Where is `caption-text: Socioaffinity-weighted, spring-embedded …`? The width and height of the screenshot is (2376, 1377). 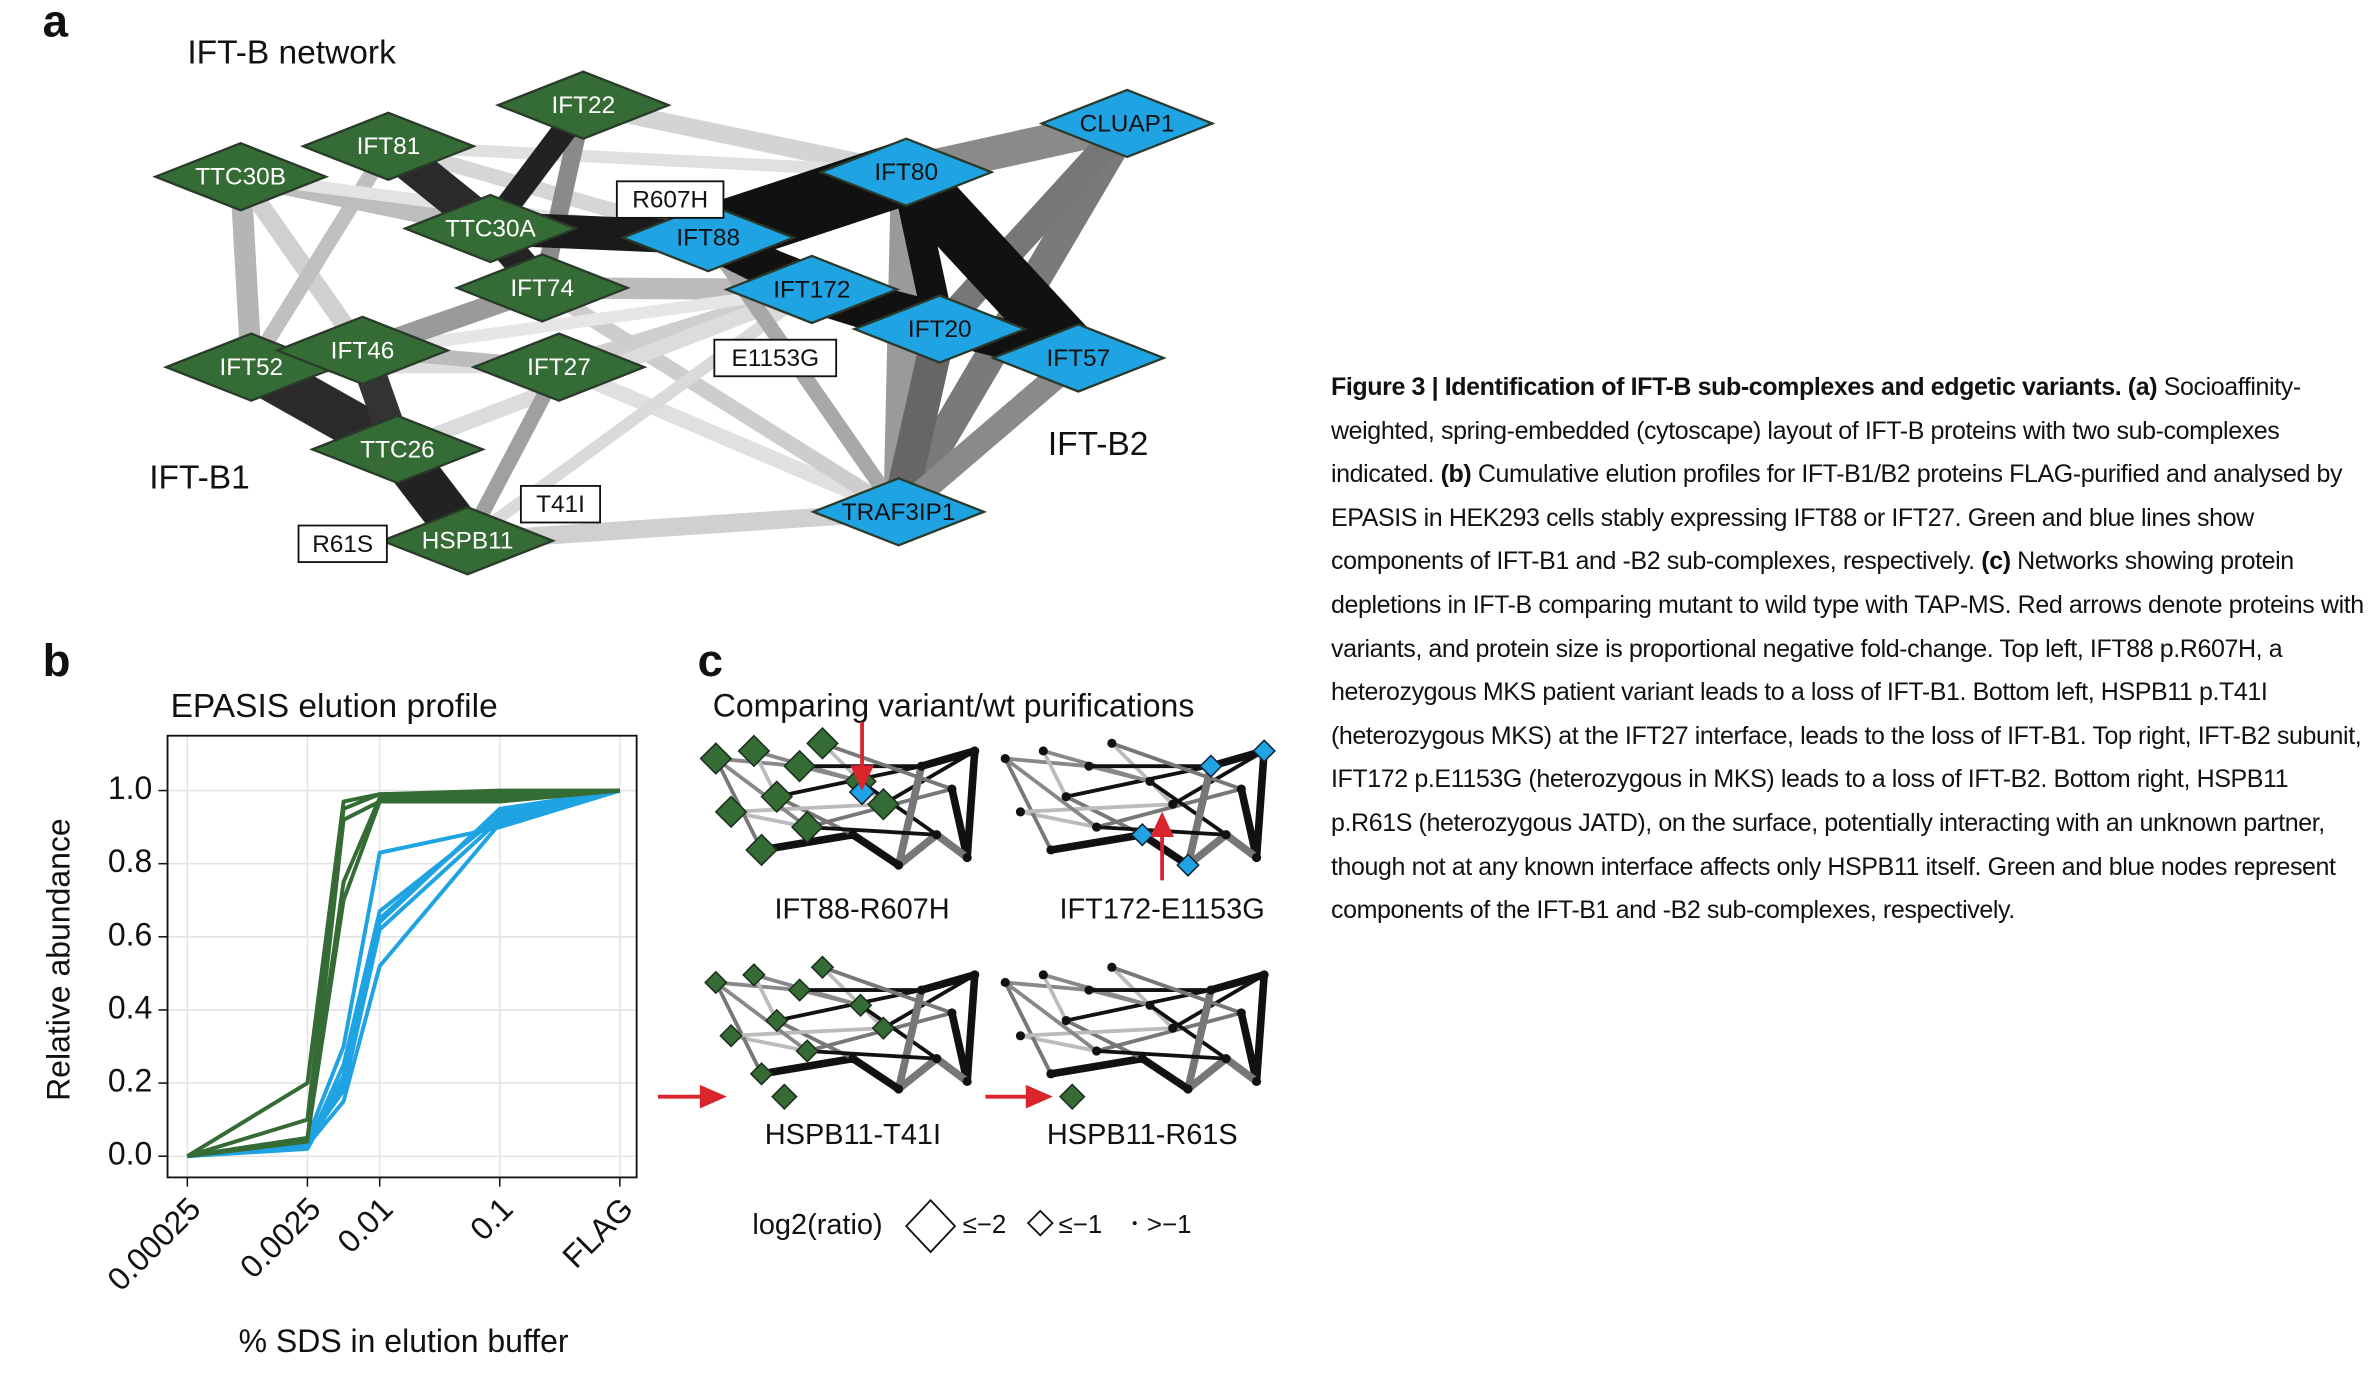
caption-text: Socioaffinity-weighted, spring-embedded … is located at coordinates (1816, 431).